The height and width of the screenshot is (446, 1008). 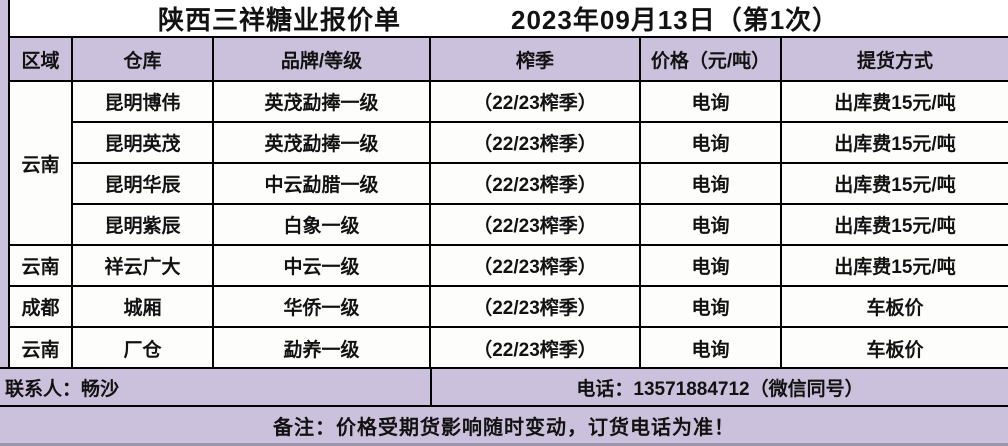 I want to click on col-header-brand: 品牌/等级, so click(x=321, y=59).